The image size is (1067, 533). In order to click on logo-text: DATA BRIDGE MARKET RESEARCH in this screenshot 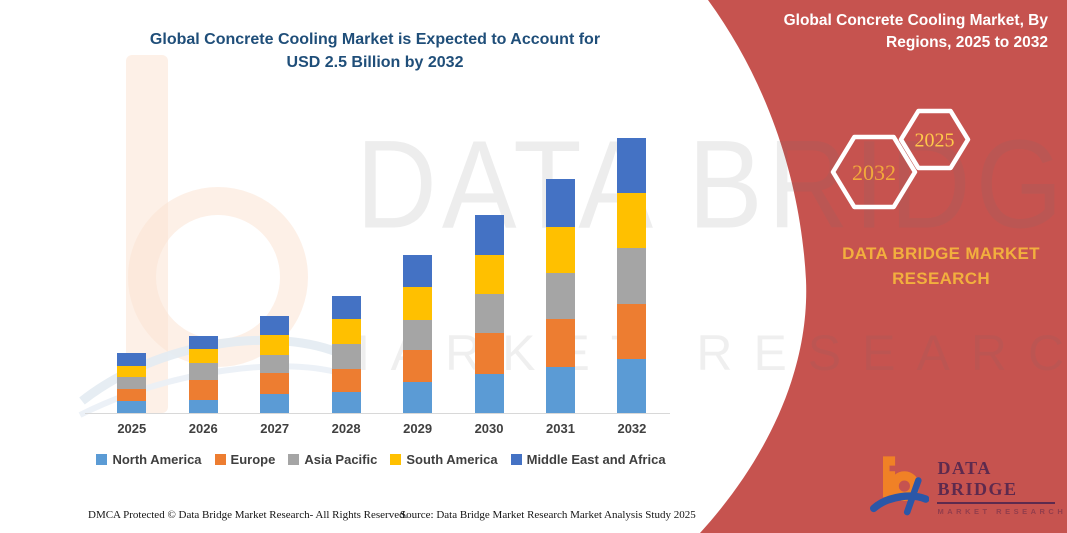, I will do `click(1002, 487)`.